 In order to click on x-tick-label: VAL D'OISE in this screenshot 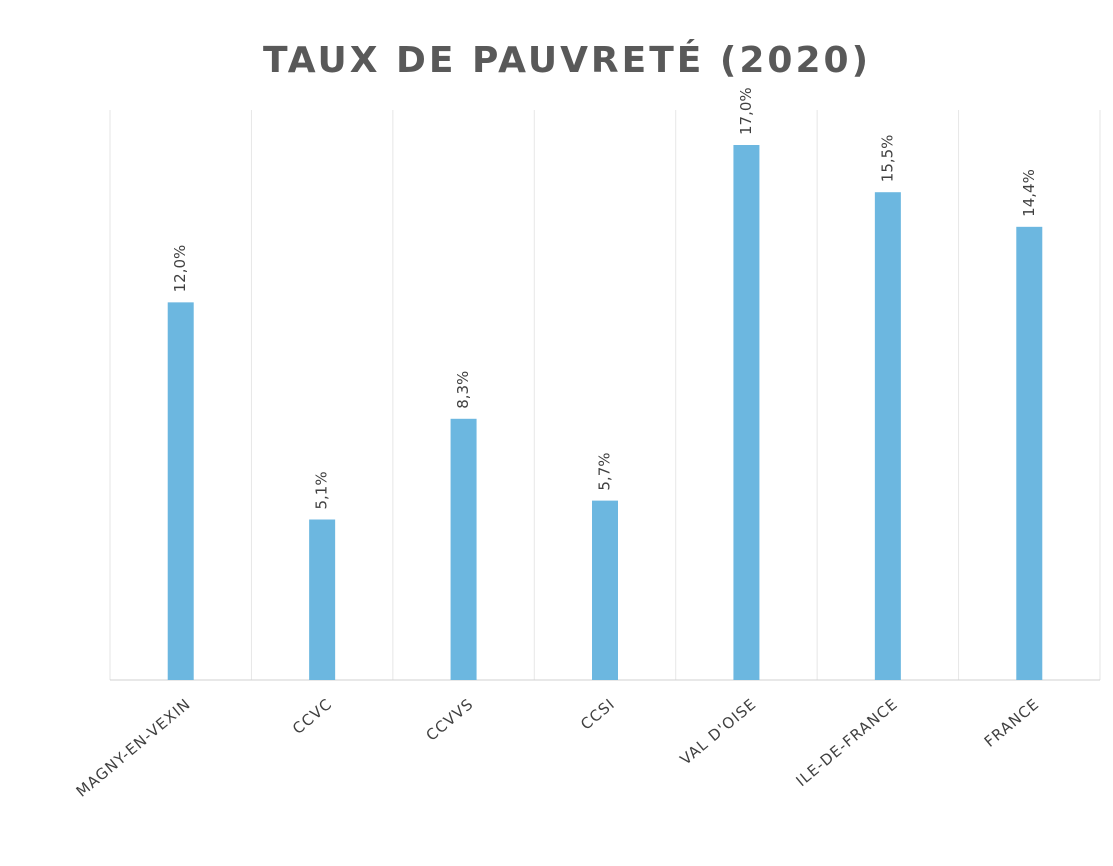, I will do `click(718, 732)`.